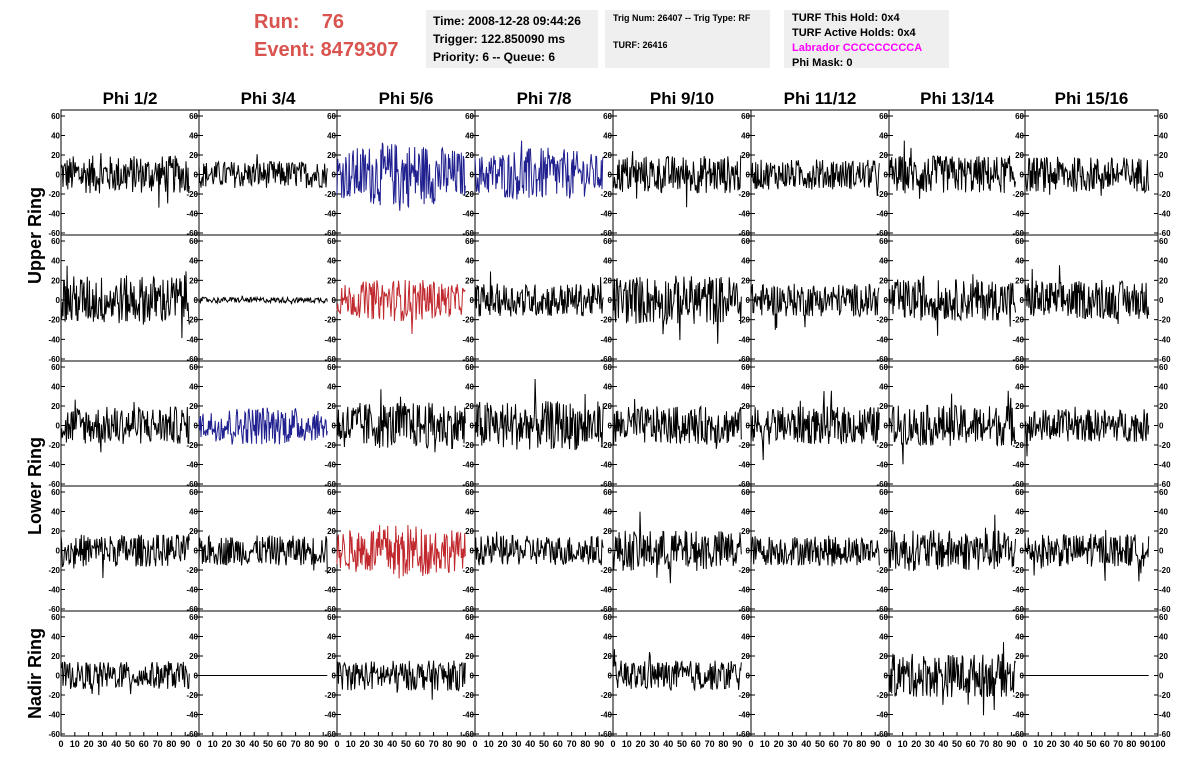 The width and height of the screenshot is (1196, 772). I want to click on x-tick-label: 100, so click(1157, 744).